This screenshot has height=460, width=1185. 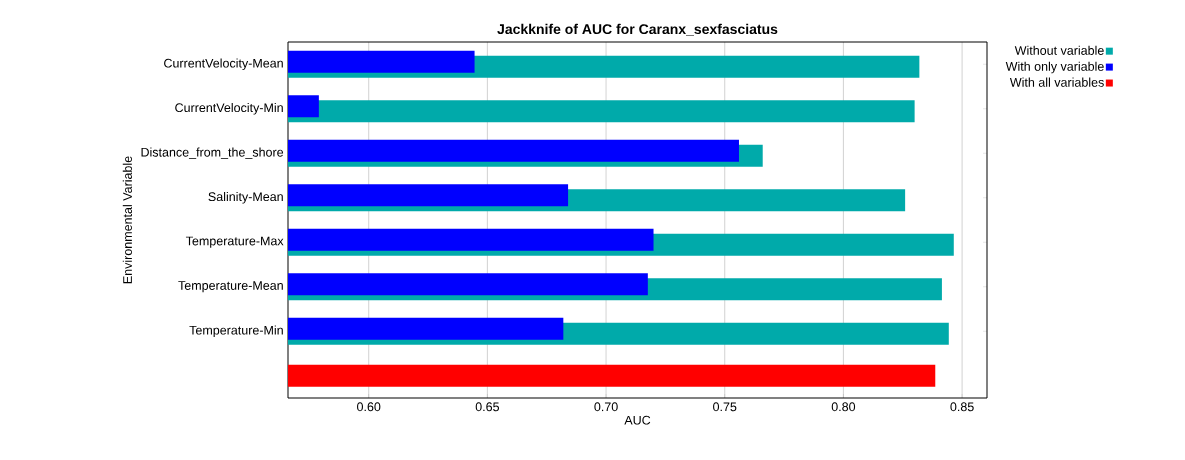 What do you see at coordinates (962, 407) in the screenshot?
I see `x-tick-label: 0.85` at bounding box center [962, 407].